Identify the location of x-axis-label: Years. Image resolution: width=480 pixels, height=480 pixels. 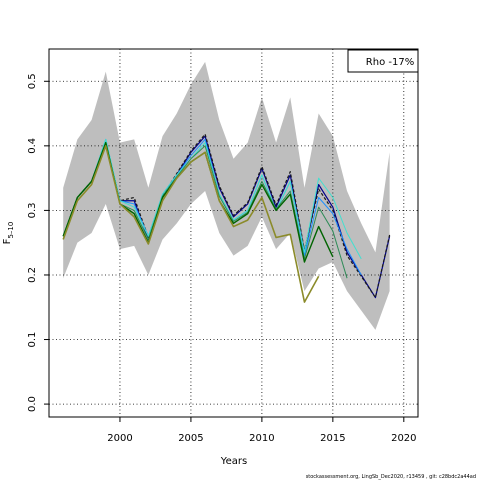
(233, 461).